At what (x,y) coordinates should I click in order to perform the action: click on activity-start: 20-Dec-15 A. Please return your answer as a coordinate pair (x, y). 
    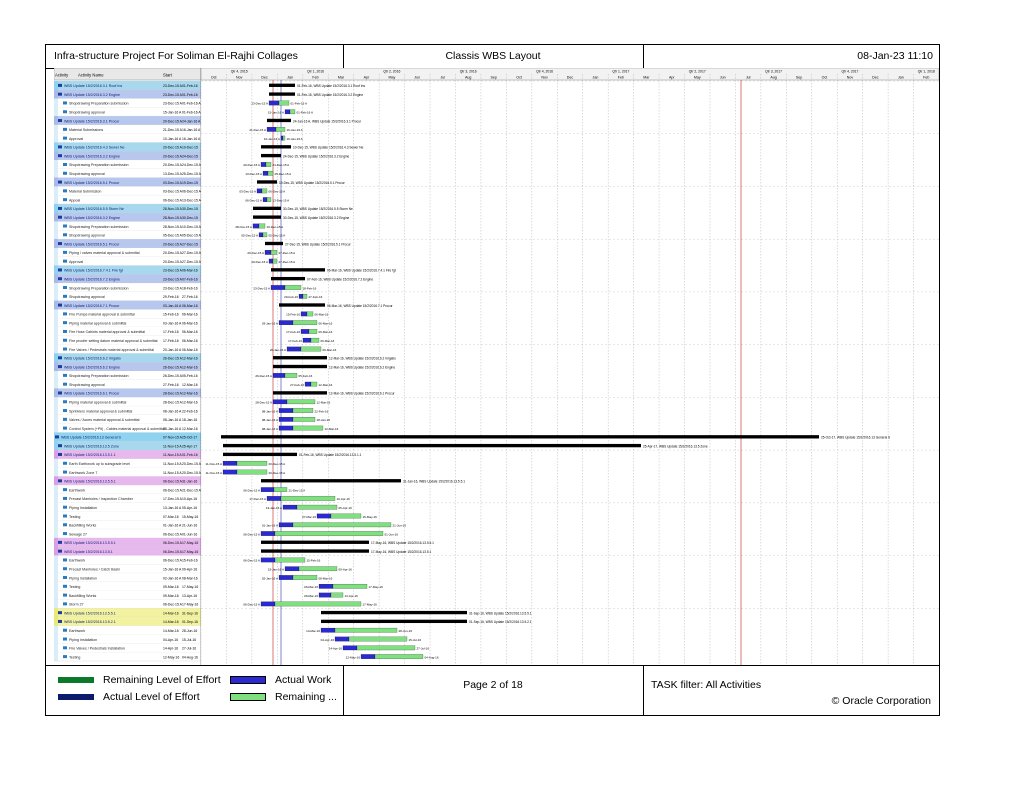
    Looking at the image, I should click on (173, 262).